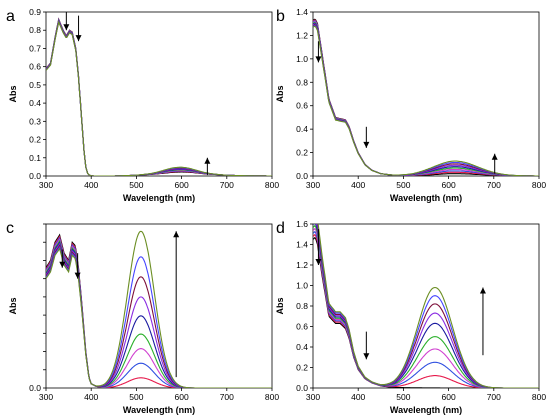  I want to click on y-tick-label: 0.7, so click(35, 48).